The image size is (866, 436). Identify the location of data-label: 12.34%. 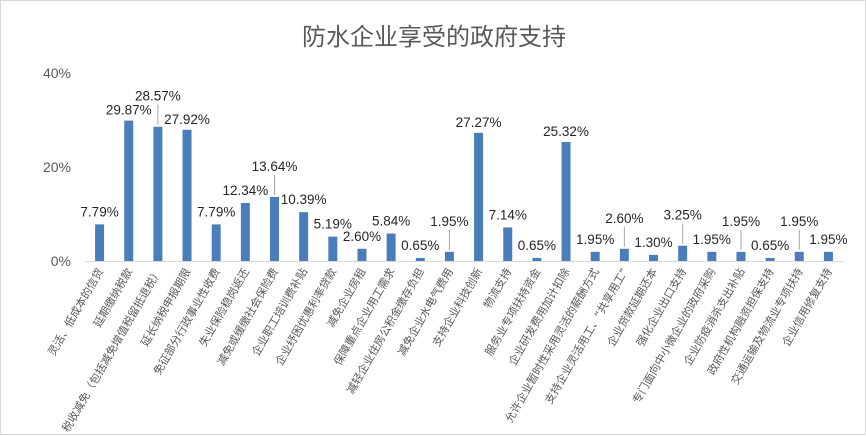
(245, 190).